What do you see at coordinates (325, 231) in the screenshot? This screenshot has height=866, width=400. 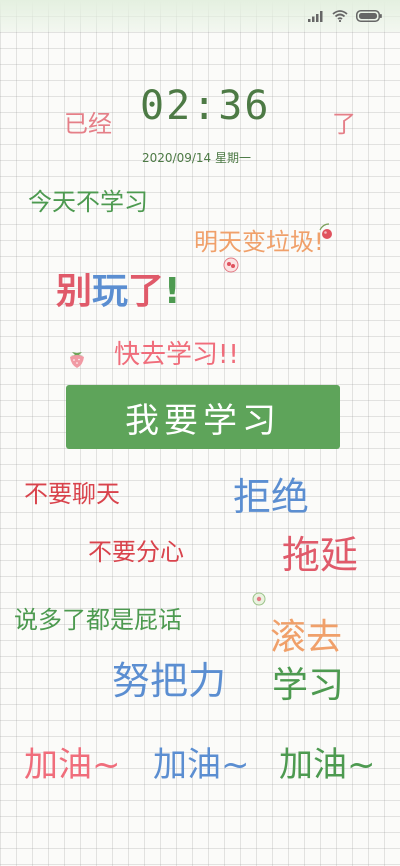 I see `cherry-sticker-icon` at bounding box center [325, 231].